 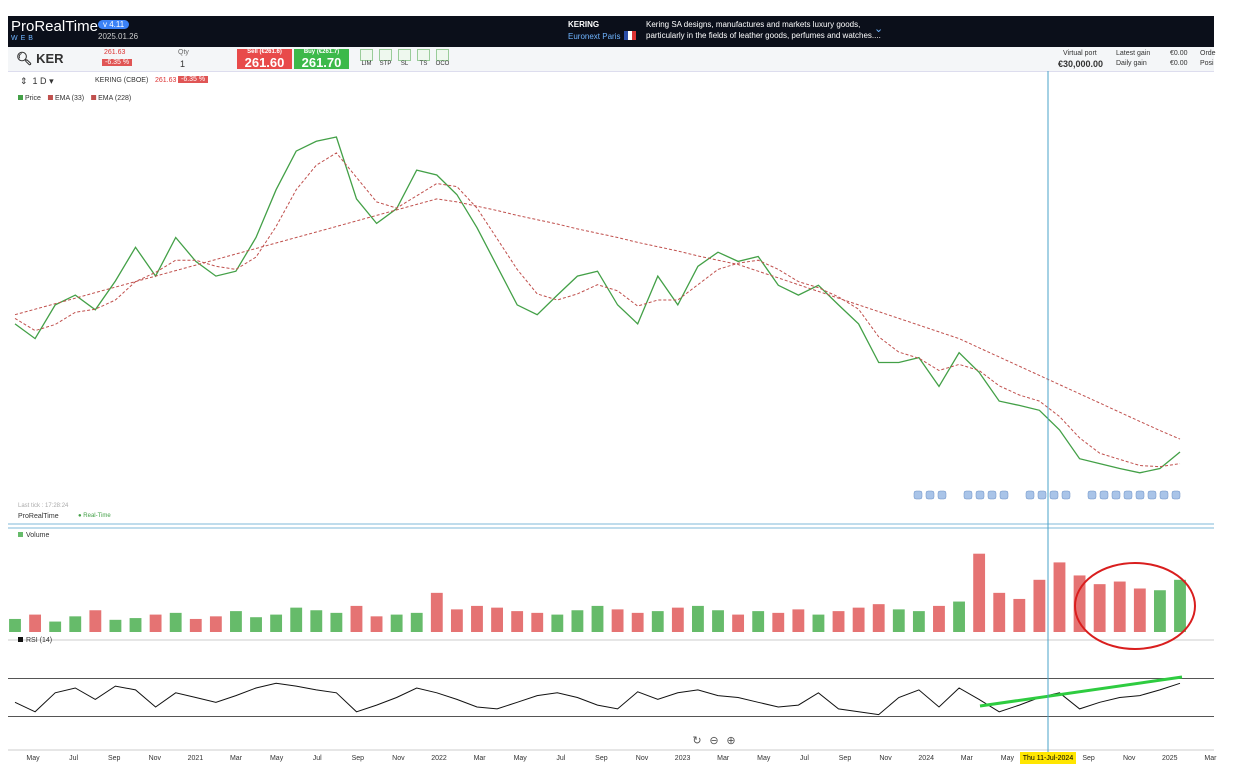 I want to click on virtual-port: €30,000.00, so click(x=1081, y=64).